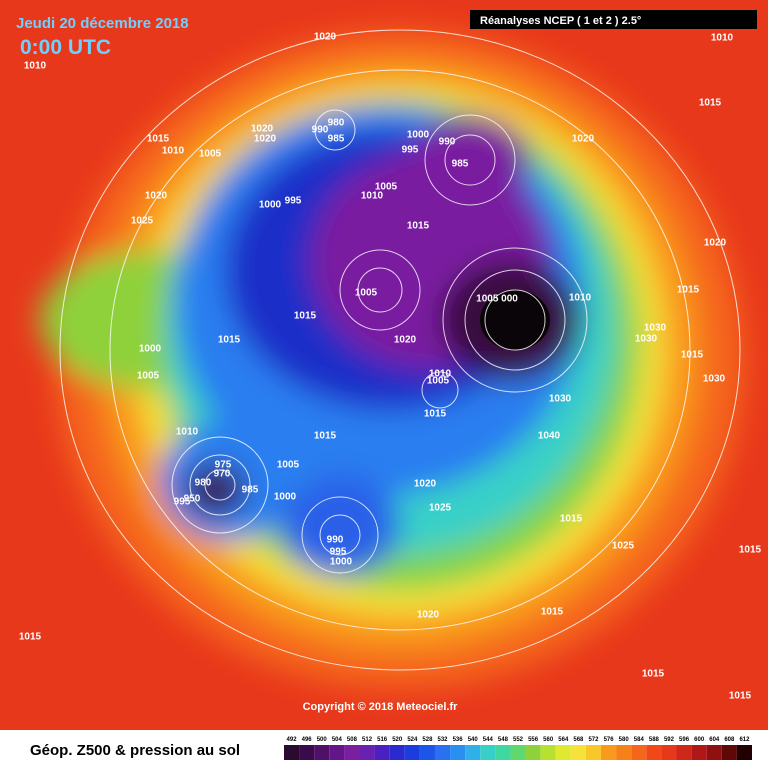 This screenshot has height=773, width=768. I want to click on scale-label: 580, so click(624, 740).